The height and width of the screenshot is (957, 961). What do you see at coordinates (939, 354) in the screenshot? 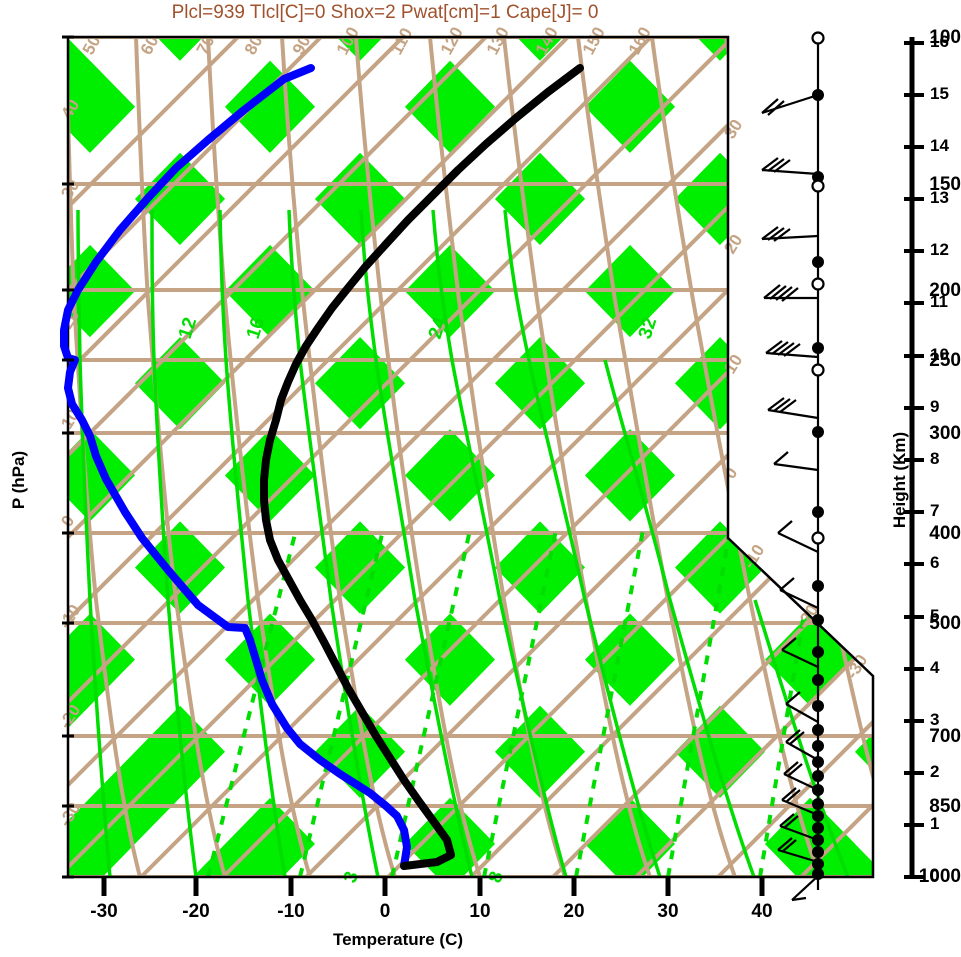
I see `height-label-10: 10` at bounding box center [939, 354].